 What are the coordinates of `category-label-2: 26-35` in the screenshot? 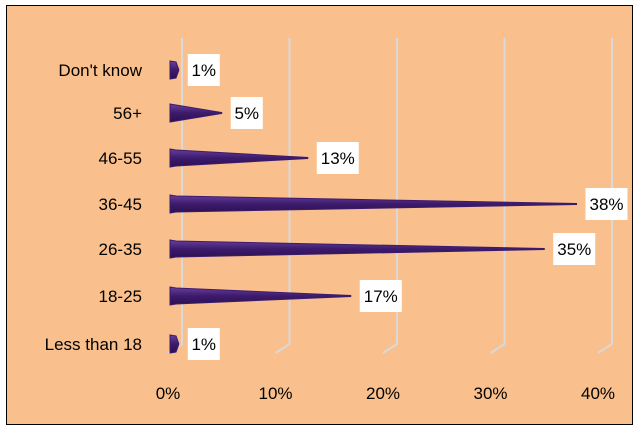 It's located at (120, 249).